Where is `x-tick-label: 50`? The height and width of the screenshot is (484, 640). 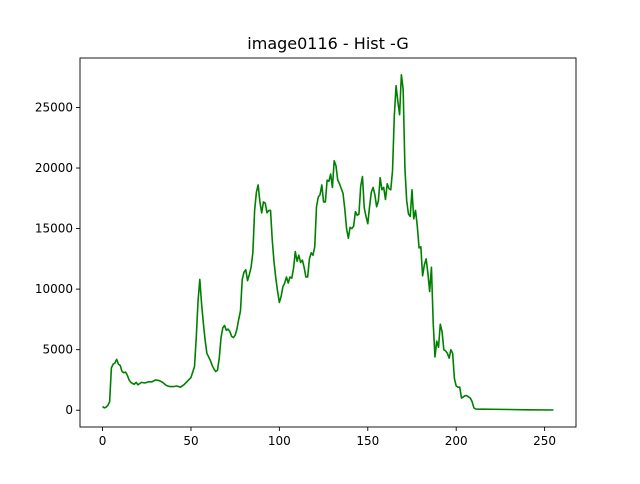
x-tick-label: 50 is located at coordinates (190, 441).